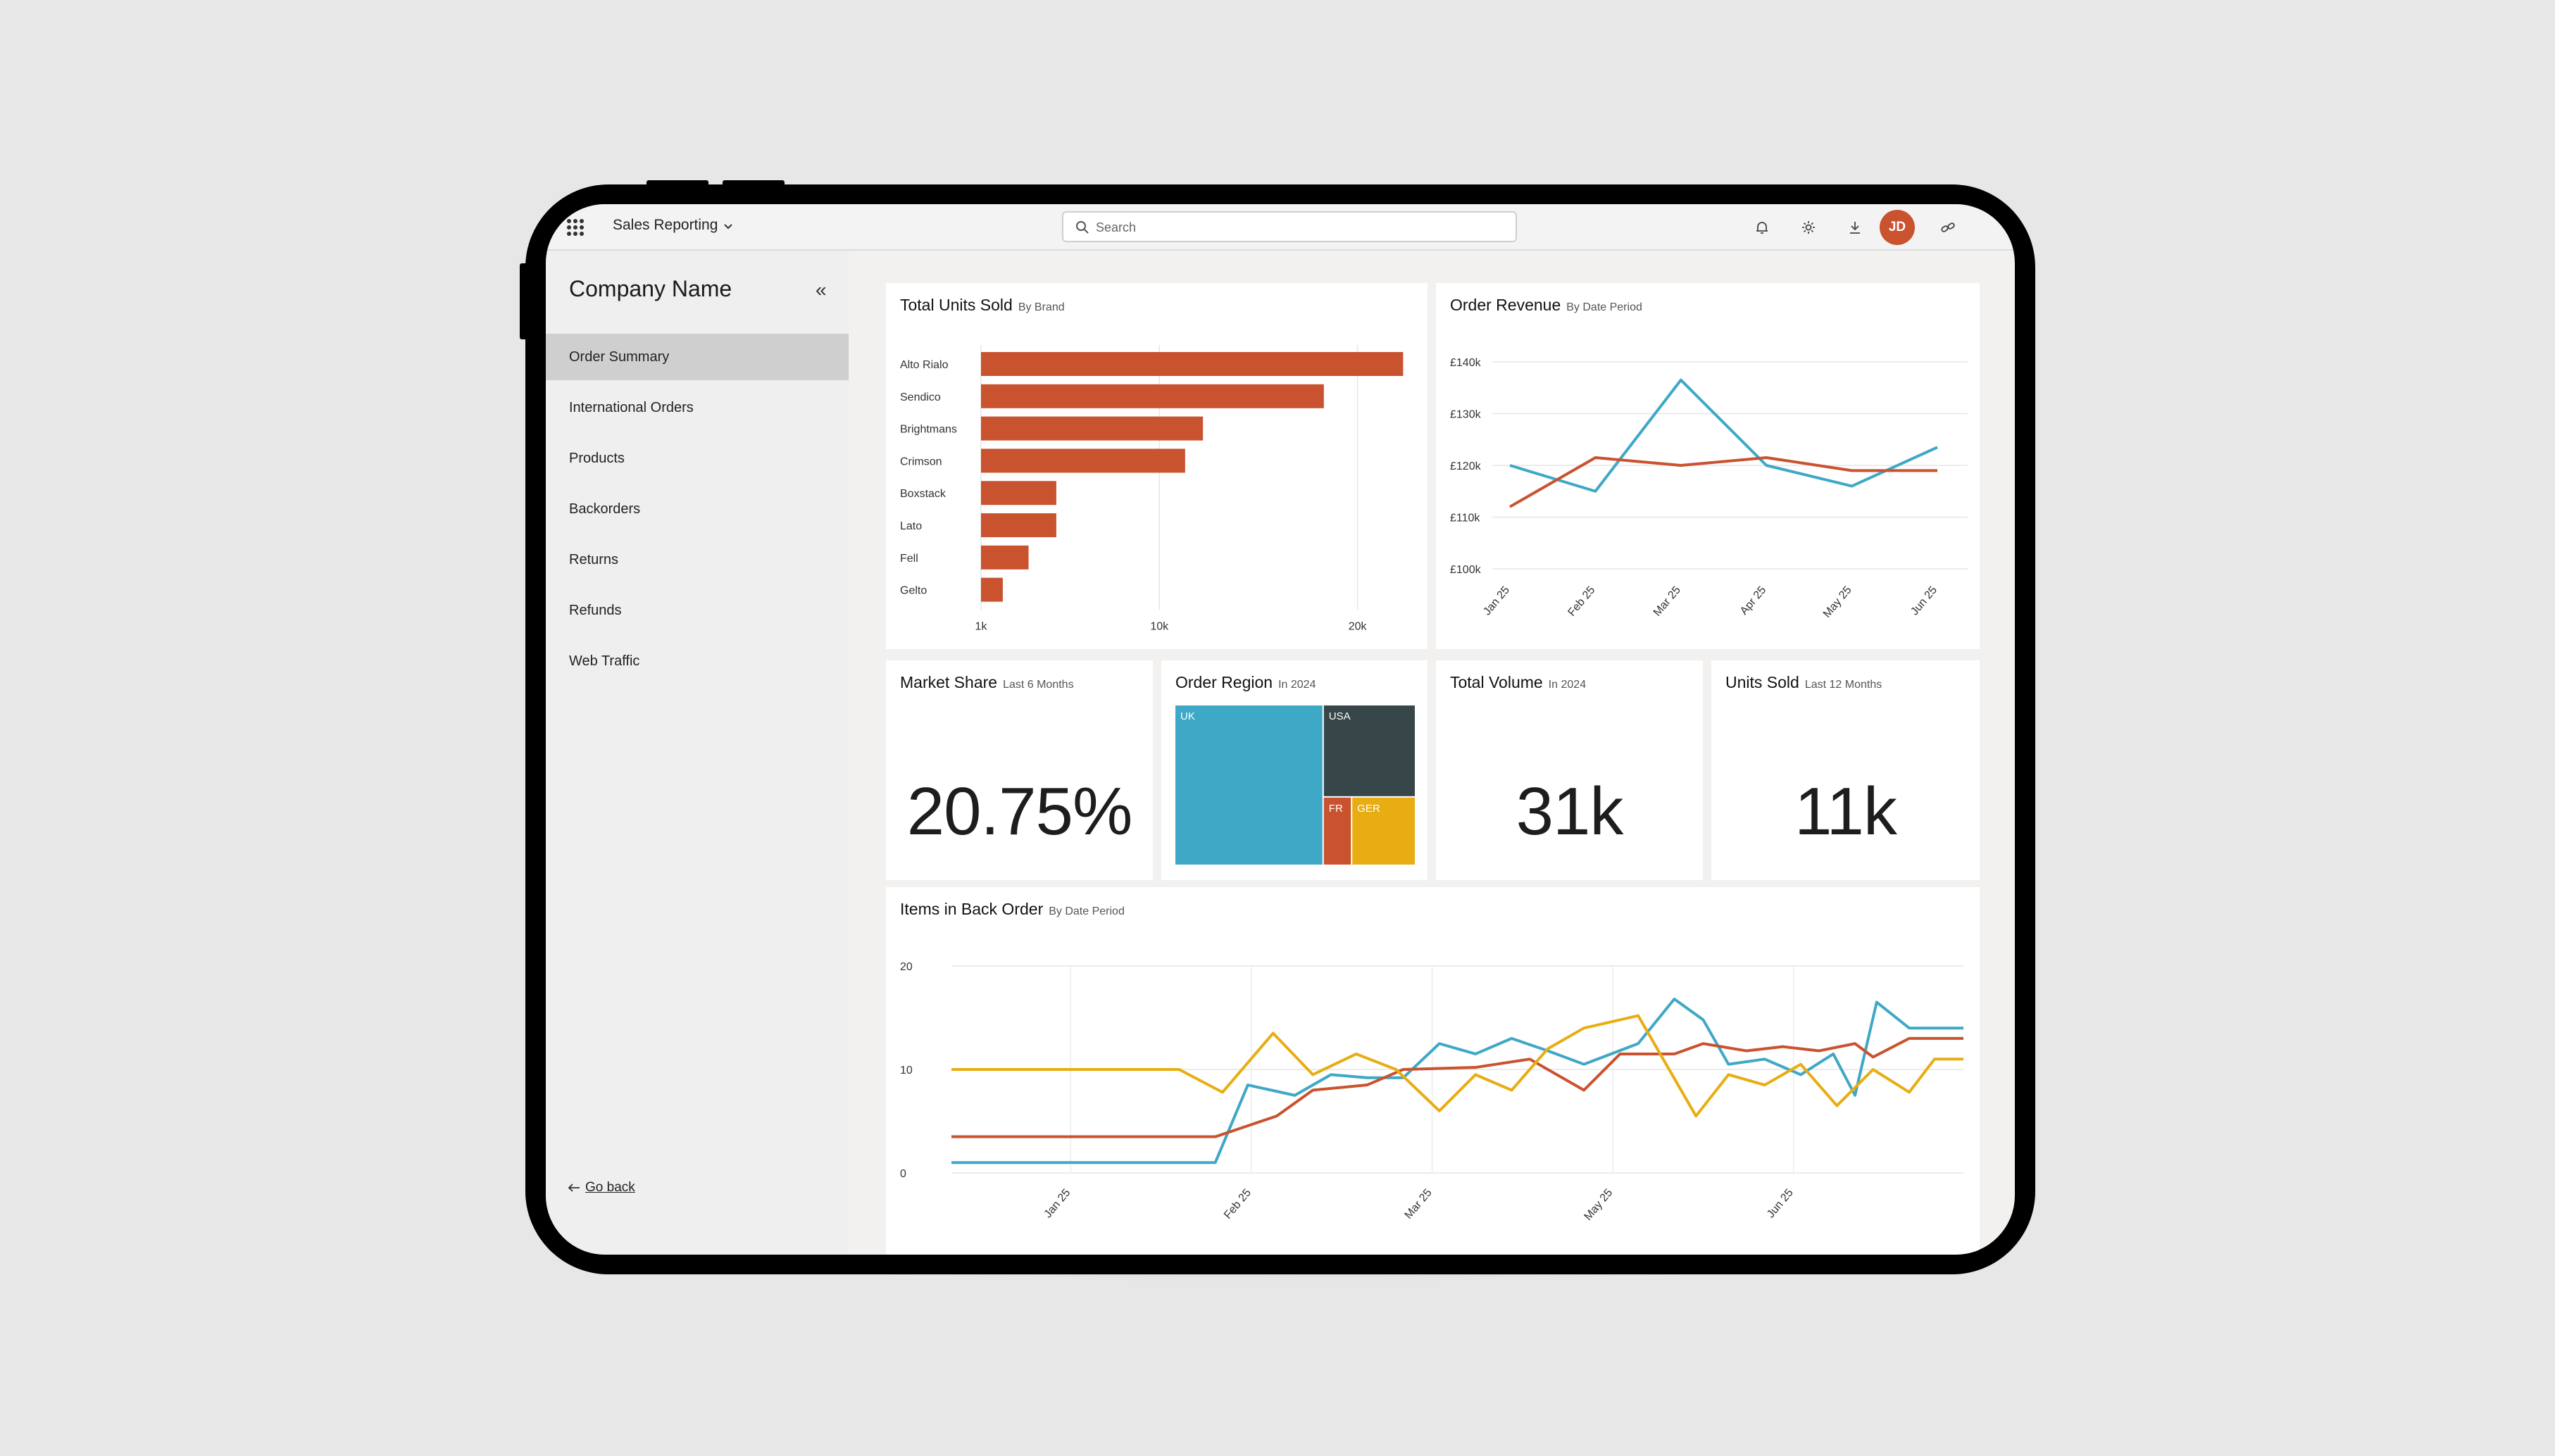 This screenshot has width=2555, height=1456. I want to click on search-input, so click(1300, 227).